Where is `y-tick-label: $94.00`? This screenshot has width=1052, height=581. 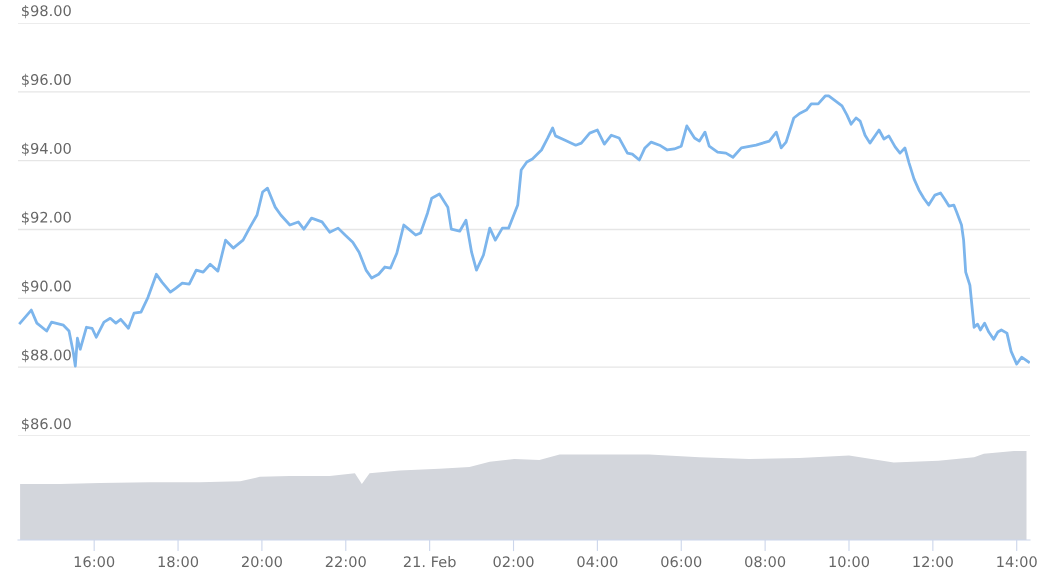 y-tick-label: $94.00 is located at coordinates (46, 149).